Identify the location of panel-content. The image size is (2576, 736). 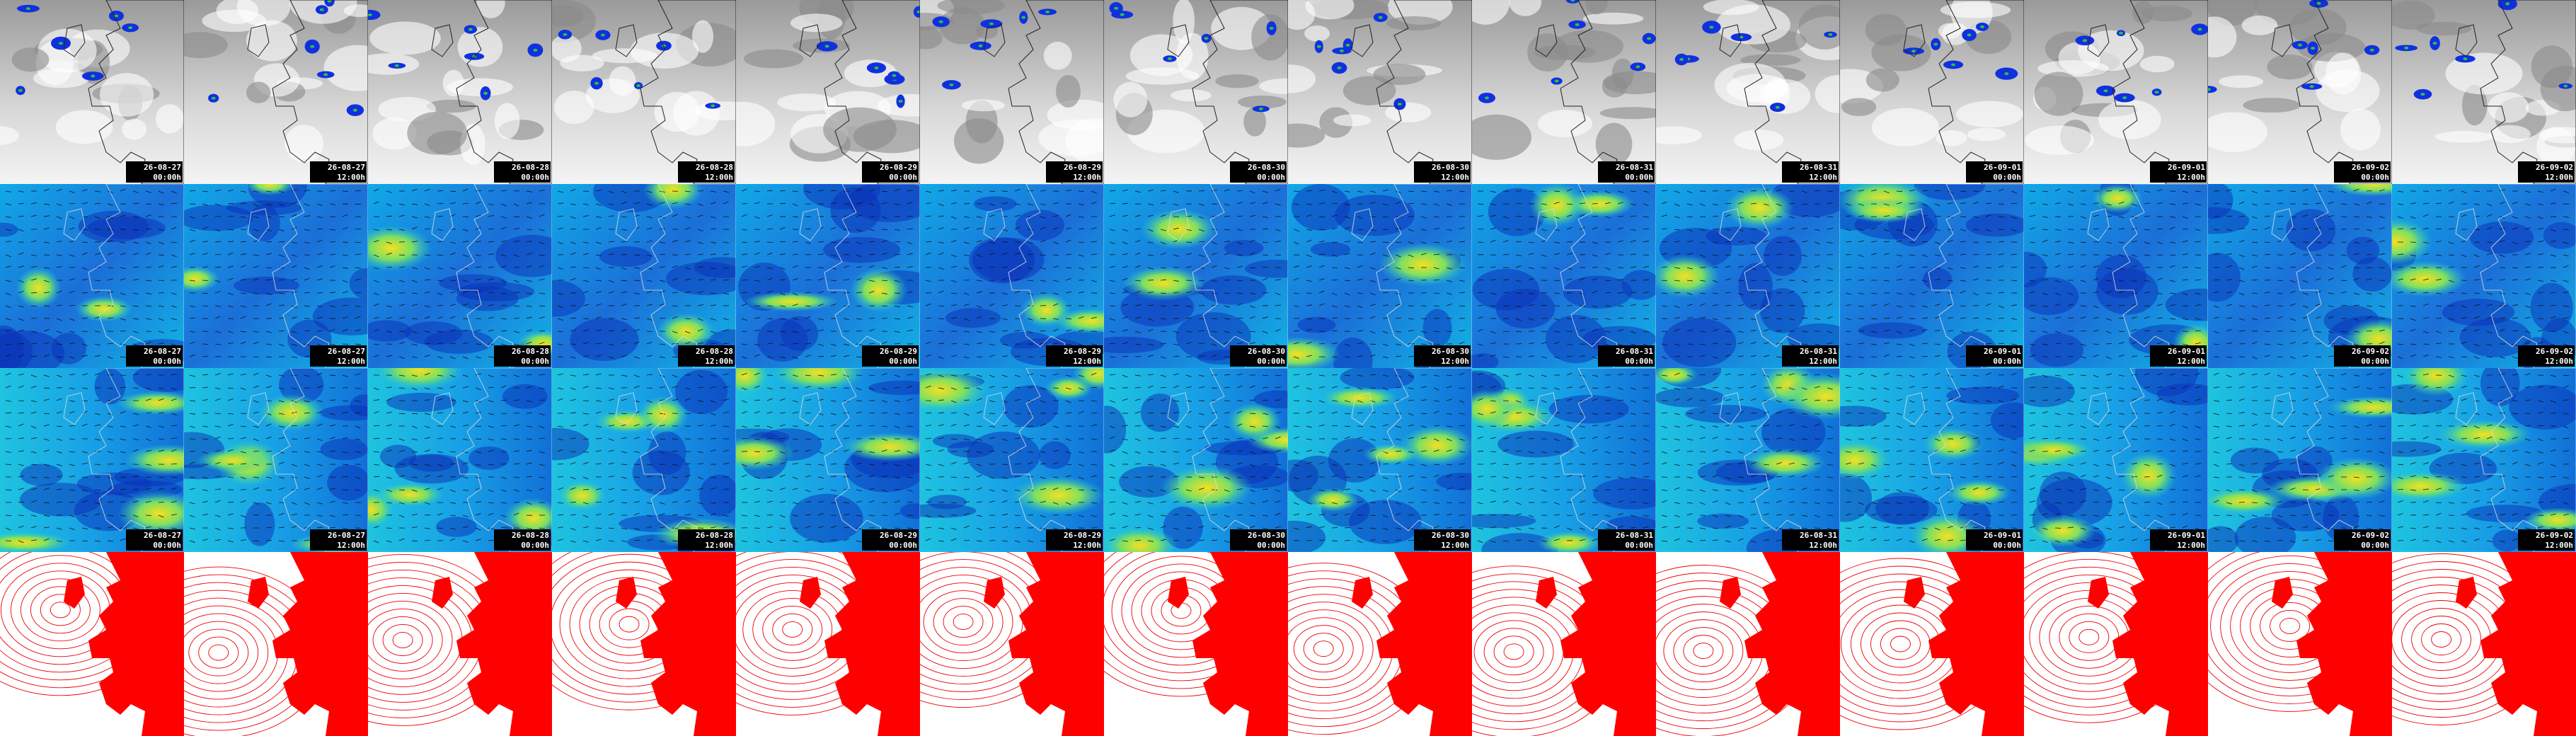
(1932, 276).